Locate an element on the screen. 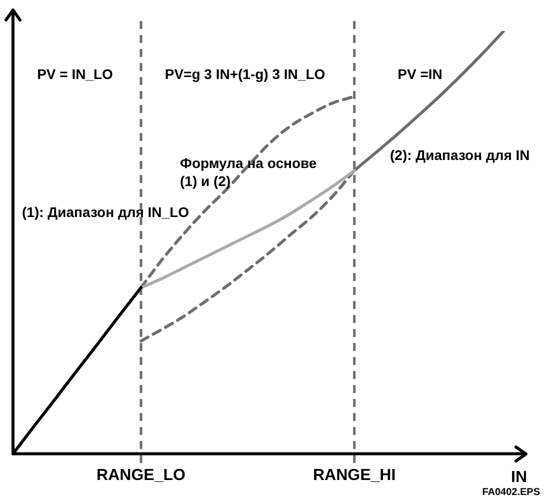 The width and height of the screenshot is (553, 499). text: FA0402.EPS is located at coordinates (511, 492).